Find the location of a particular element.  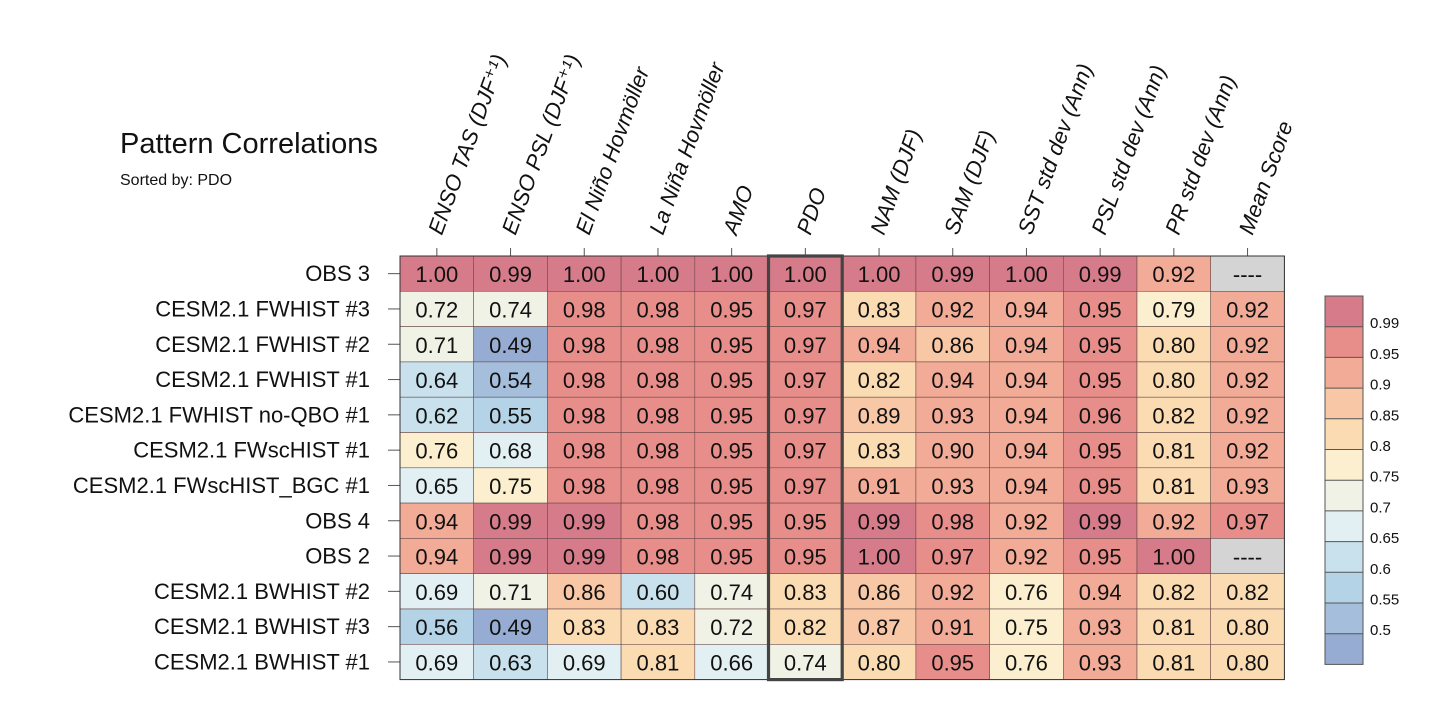

cell-value: 0.65 is located at coordinates (436, 486).